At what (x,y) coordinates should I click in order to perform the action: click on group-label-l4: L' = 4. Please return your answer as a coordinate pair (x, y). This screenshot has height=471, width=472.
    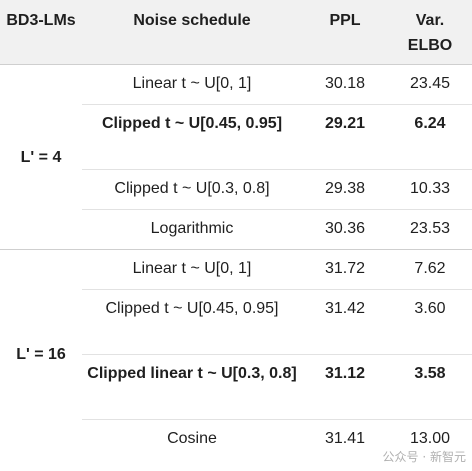
    Looking at the image, I should click on (41, 157).